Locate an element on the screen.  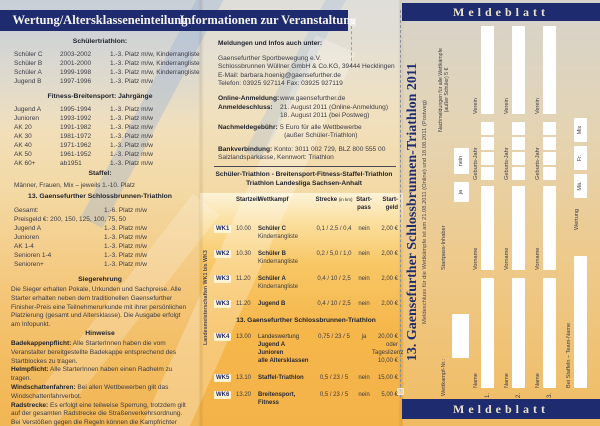
class-cell: Preisgeld €: 200, 150, 125, 100, 75, 50 is located at coordinates (70, 219).